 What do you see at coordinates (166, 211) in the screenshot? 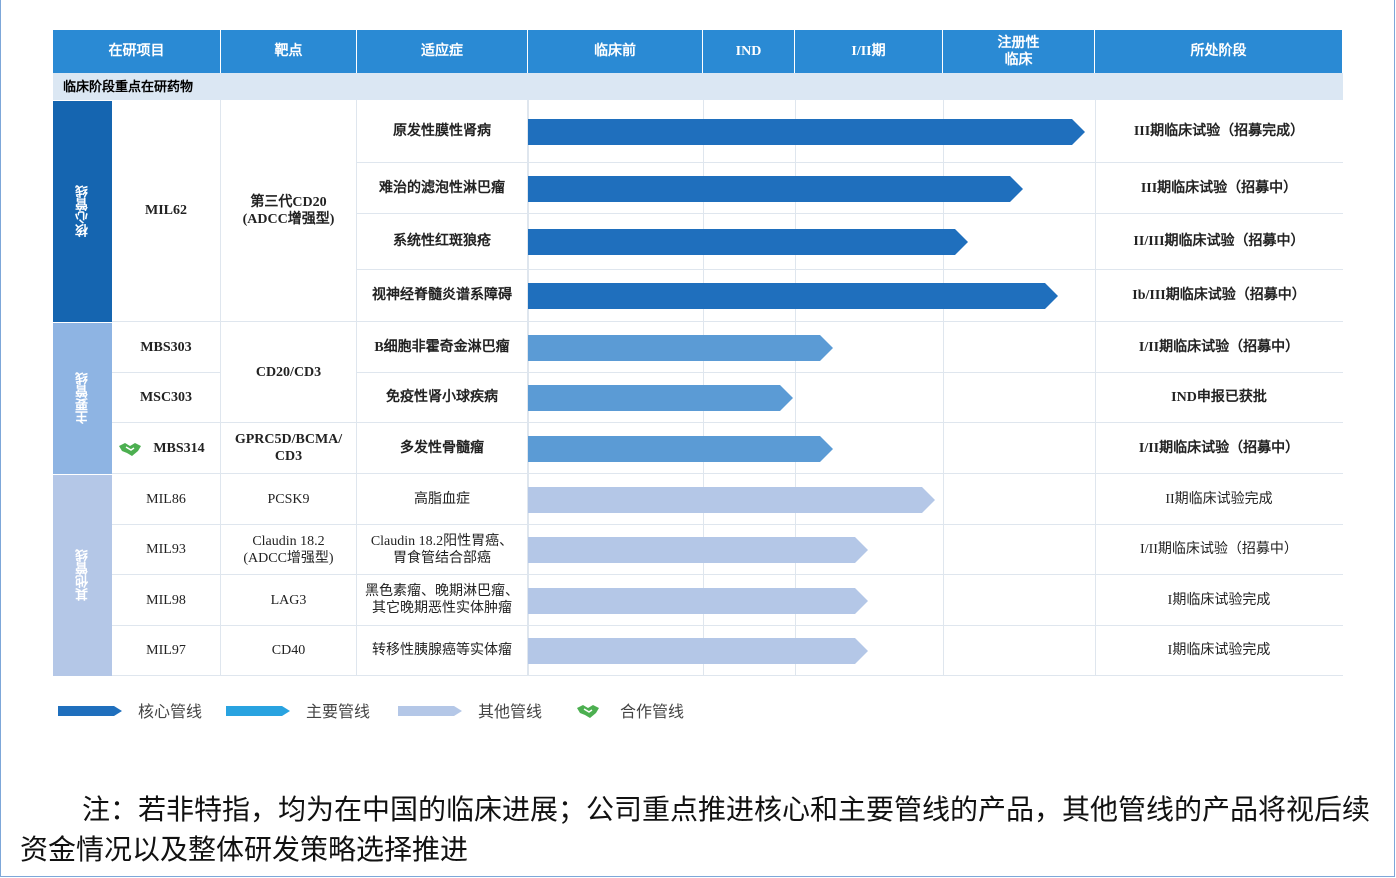
I see `project: MIL62` at bounding box center [166, 211].